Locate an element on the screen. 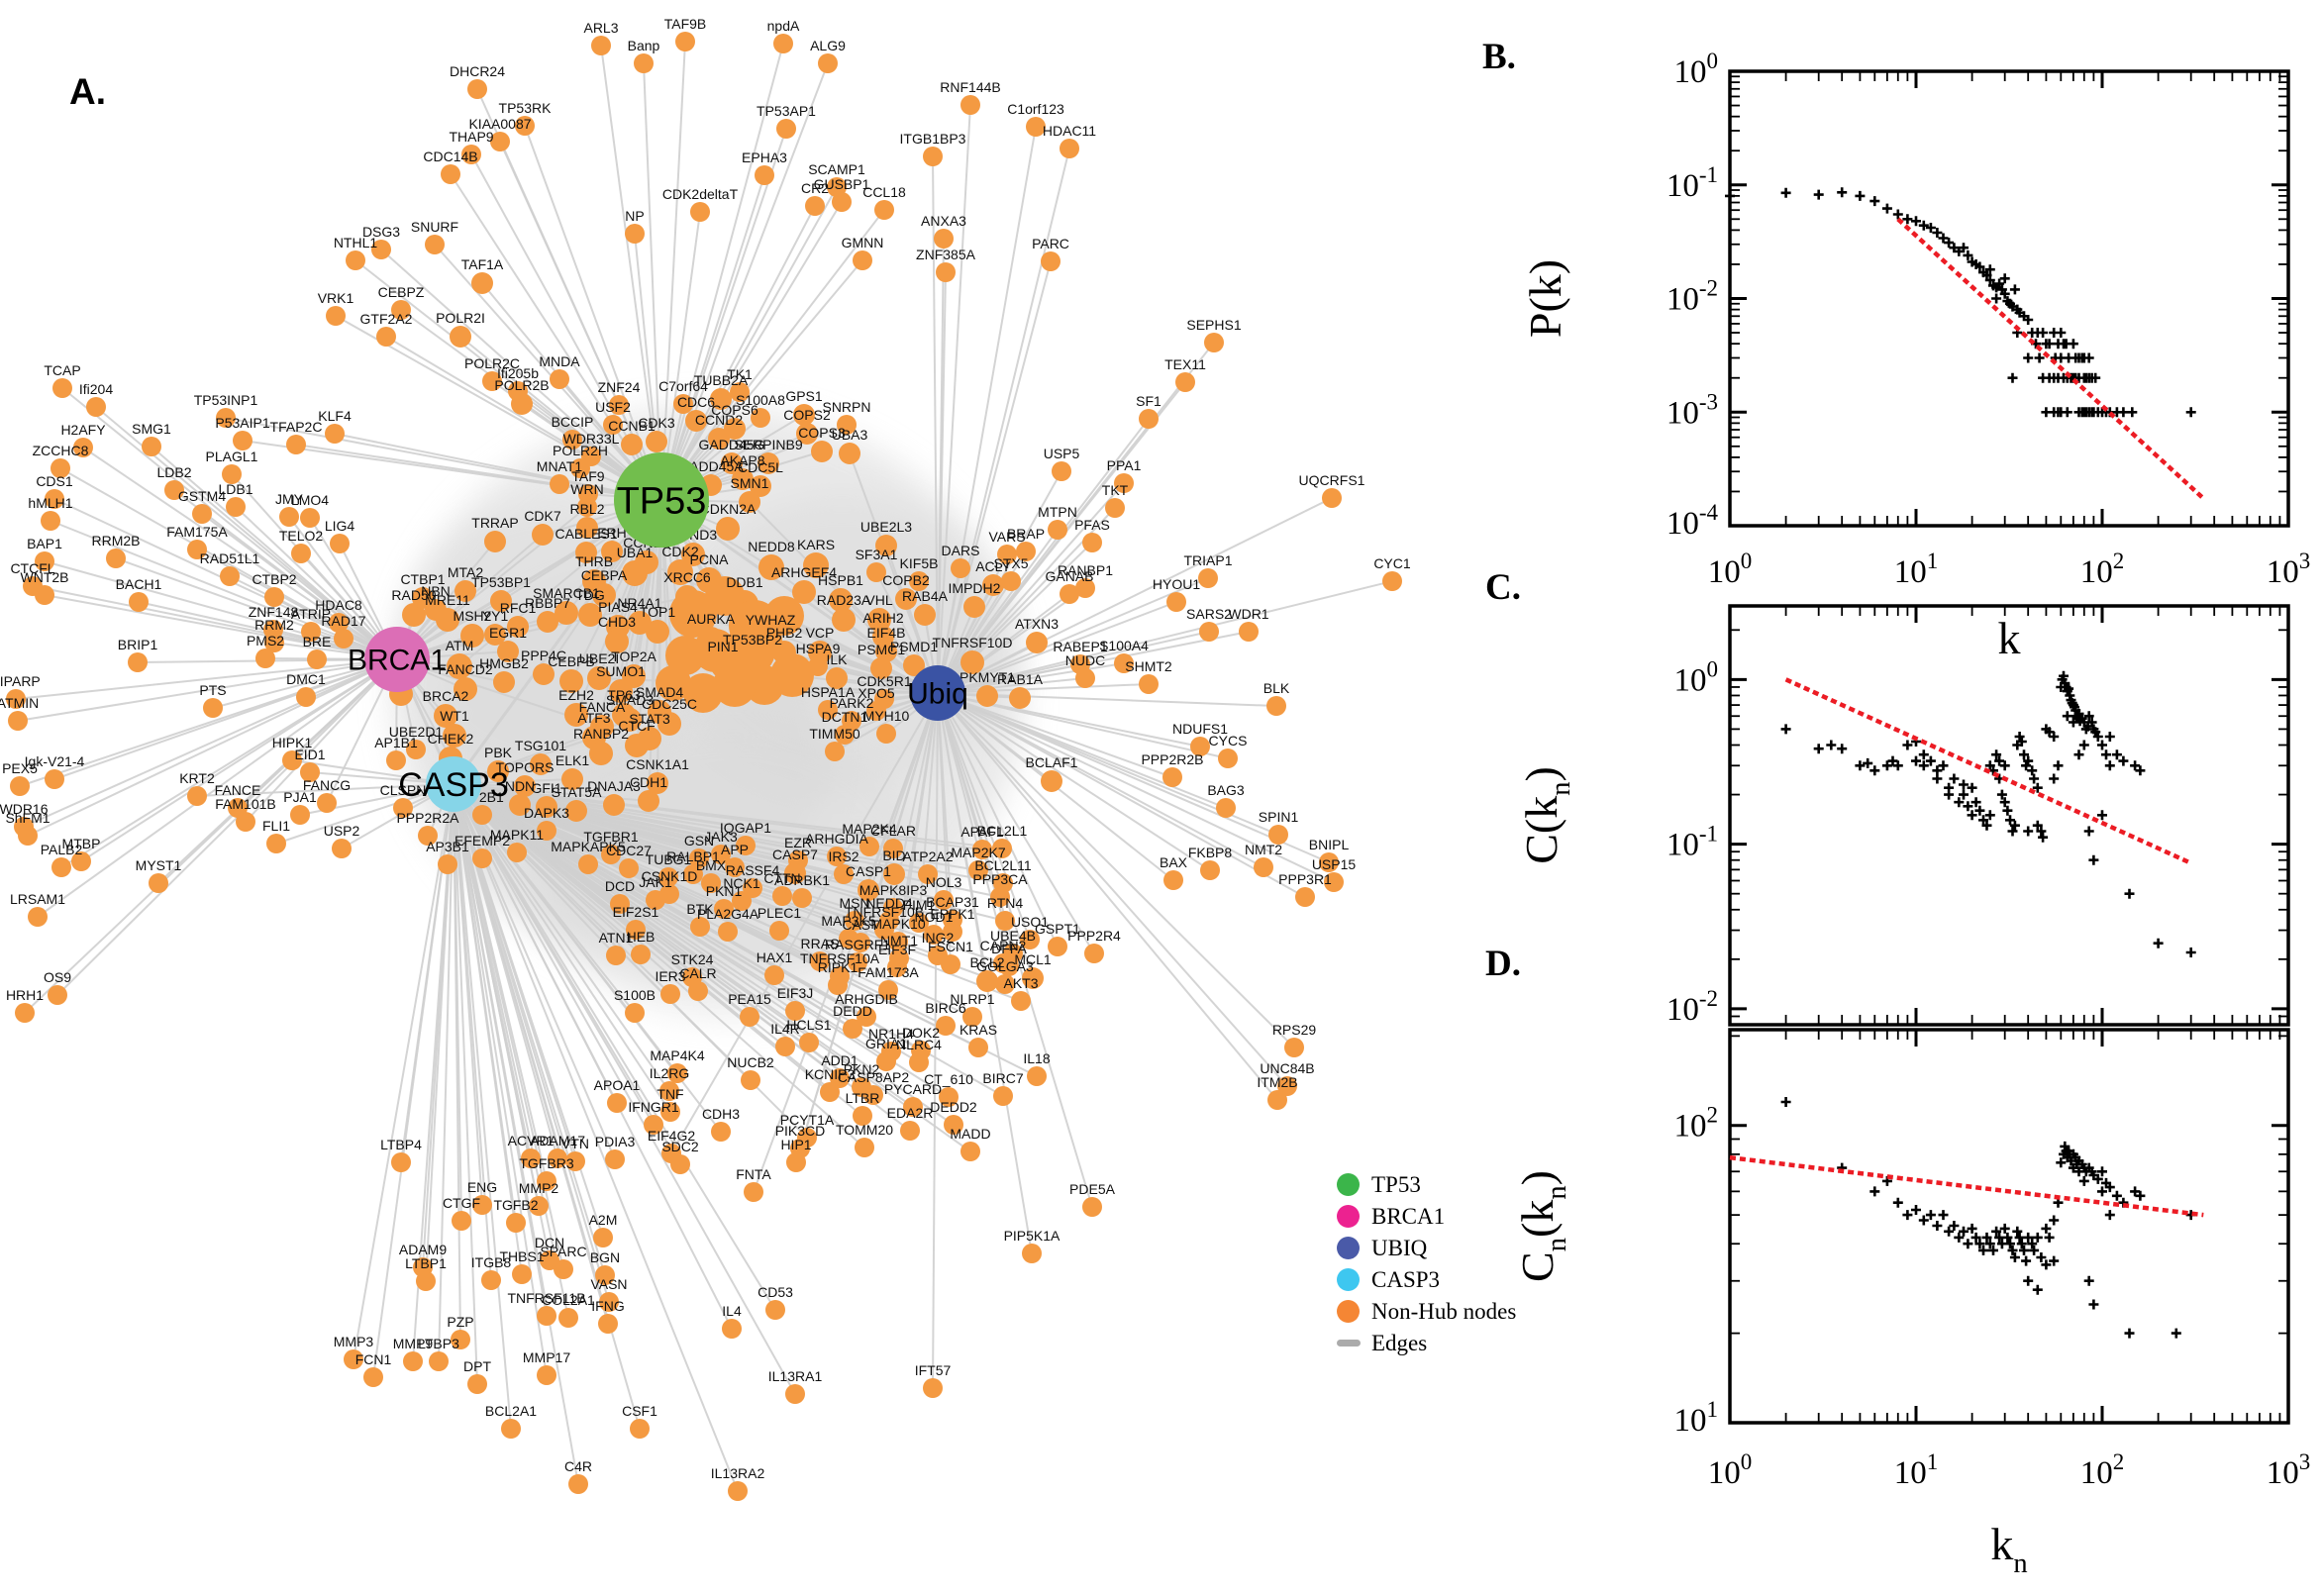 The image size is (2323, 1596). svg-text: HSPA1A is located at coordinates (829, 692).